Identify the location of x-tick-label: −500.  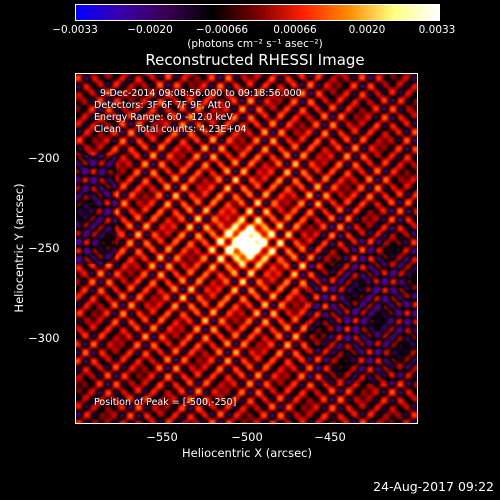
(247, 437).